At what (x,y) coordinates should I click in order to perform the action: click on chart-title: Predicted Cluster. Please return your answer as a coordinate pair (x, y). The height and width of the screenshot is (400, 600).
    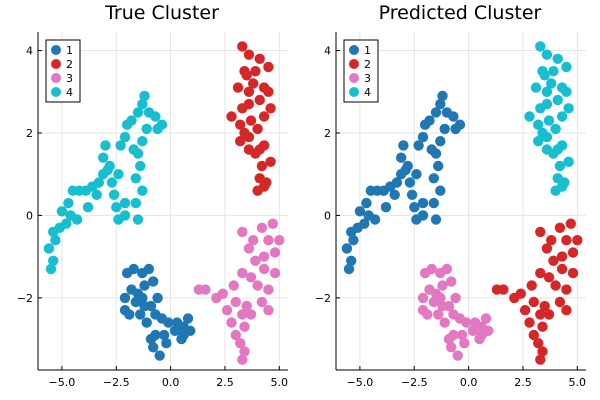
    Looking at the image, I should click on (460, 13).